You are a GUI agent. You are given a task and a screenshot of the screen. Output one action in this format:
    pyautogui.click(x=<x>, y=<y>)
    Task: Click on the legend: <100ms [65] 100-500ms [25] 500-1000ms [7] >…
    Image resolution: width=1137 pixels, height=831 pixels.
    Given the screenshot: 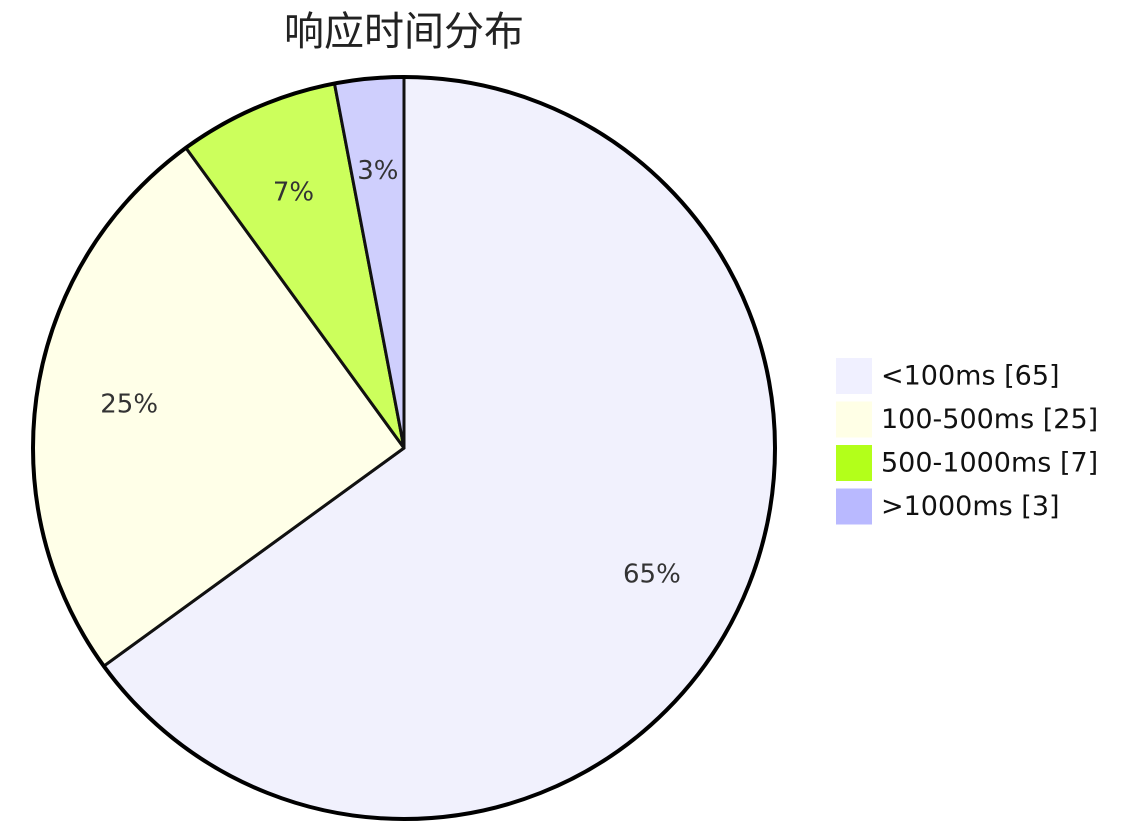 What is the action you would take?
    pyautogui.click(x=967, y=441)
    